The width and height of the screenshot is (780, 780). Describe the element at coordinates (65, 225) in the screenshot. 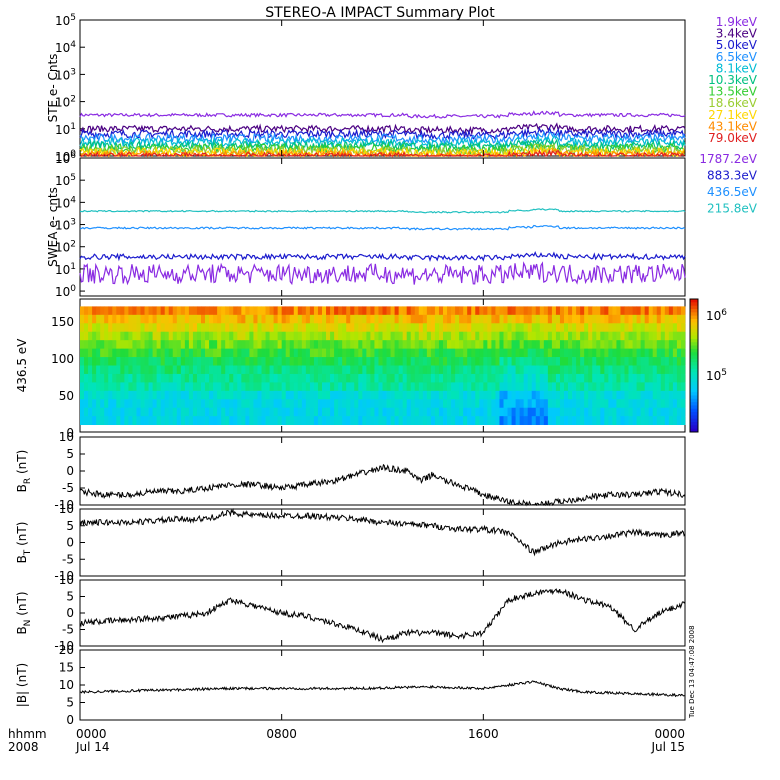

I see `swea-ytick-label: 103` at that location.